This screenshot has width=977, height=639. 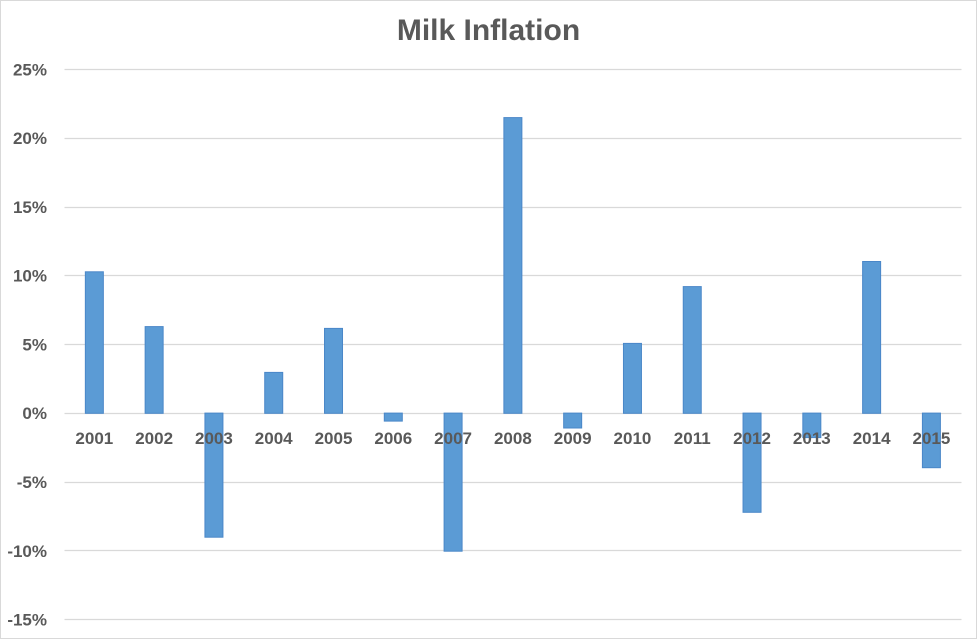 What do you see at coordinates (30, 207) in the screenshot?
I see `svg-text: 15%` at bounding box center [30, 207].